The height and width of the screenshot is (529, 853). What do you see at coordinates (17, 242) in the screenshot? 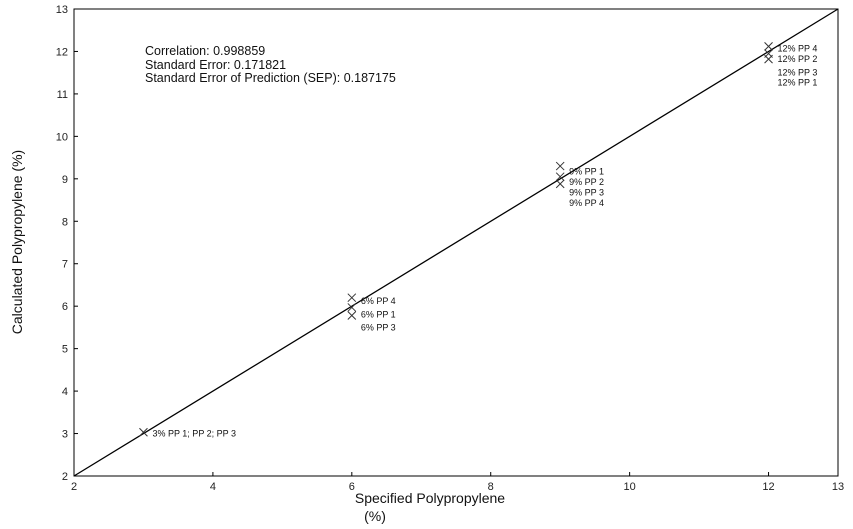
I see `y-axis-title: Calculated Polypropylene (%)` at bounding box center [17, 242].